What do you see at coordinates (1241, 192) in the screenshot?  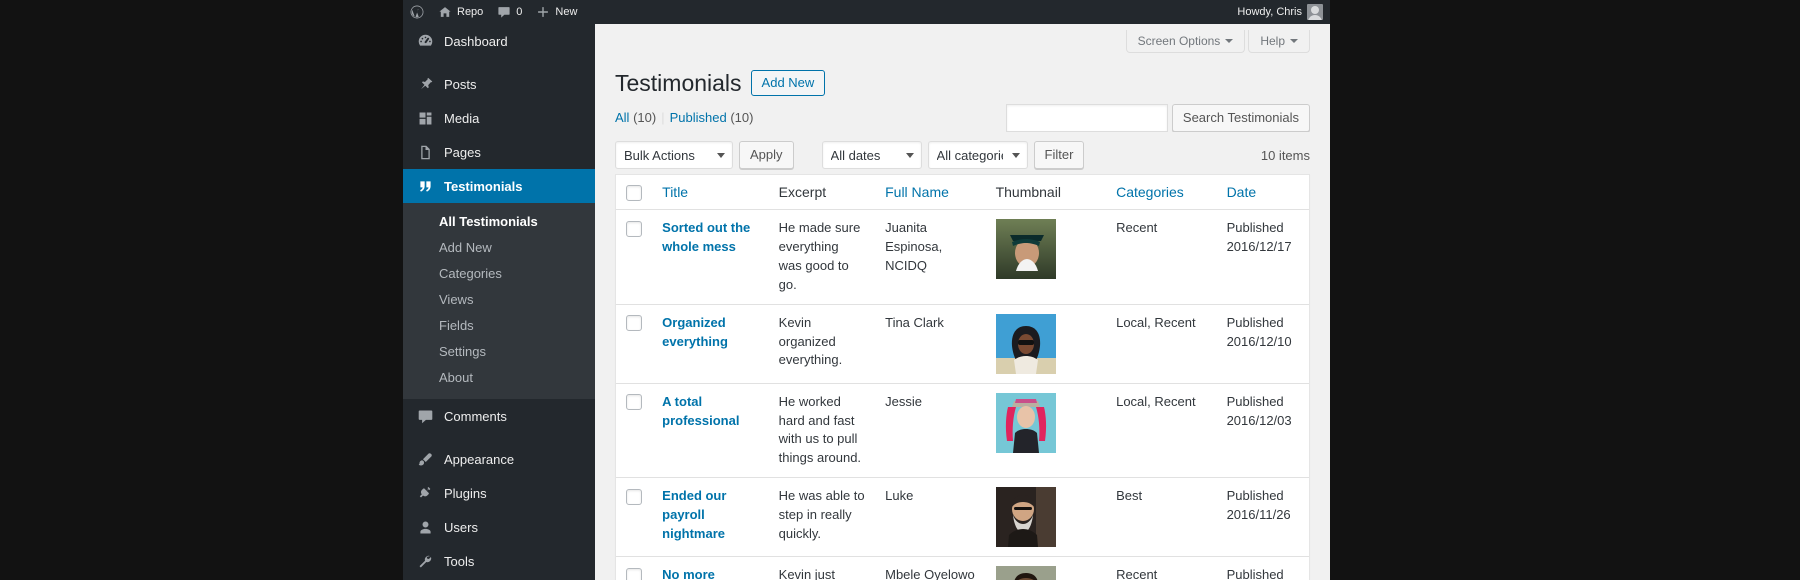 I see `sort-date-link: Date` at bounding box center [1241, 192].